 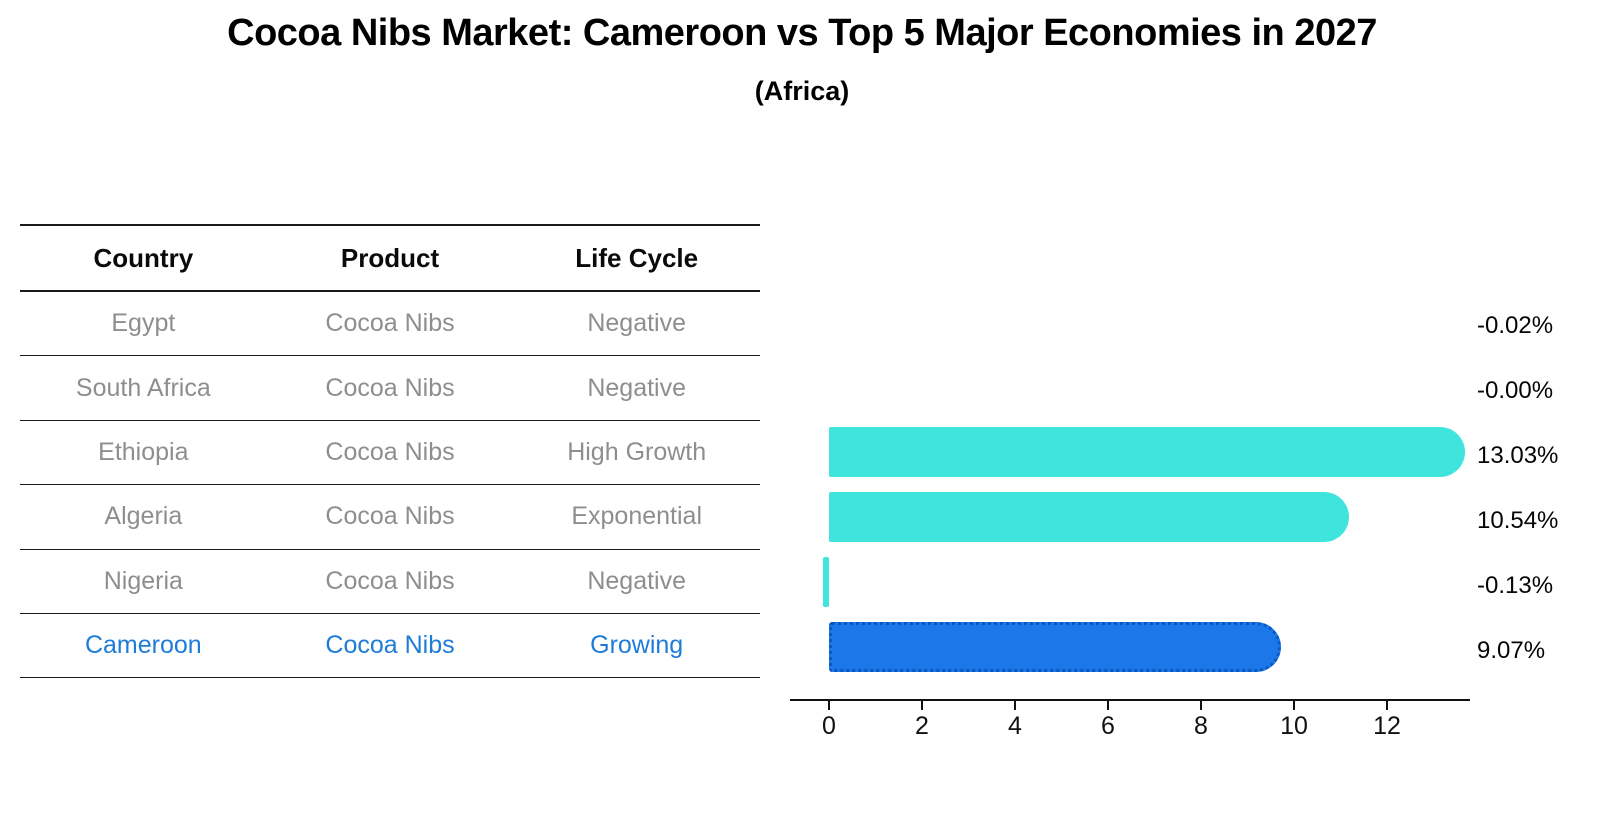 I want to click on x-axis-tick-label: 12, so click(x=1387, y=726).